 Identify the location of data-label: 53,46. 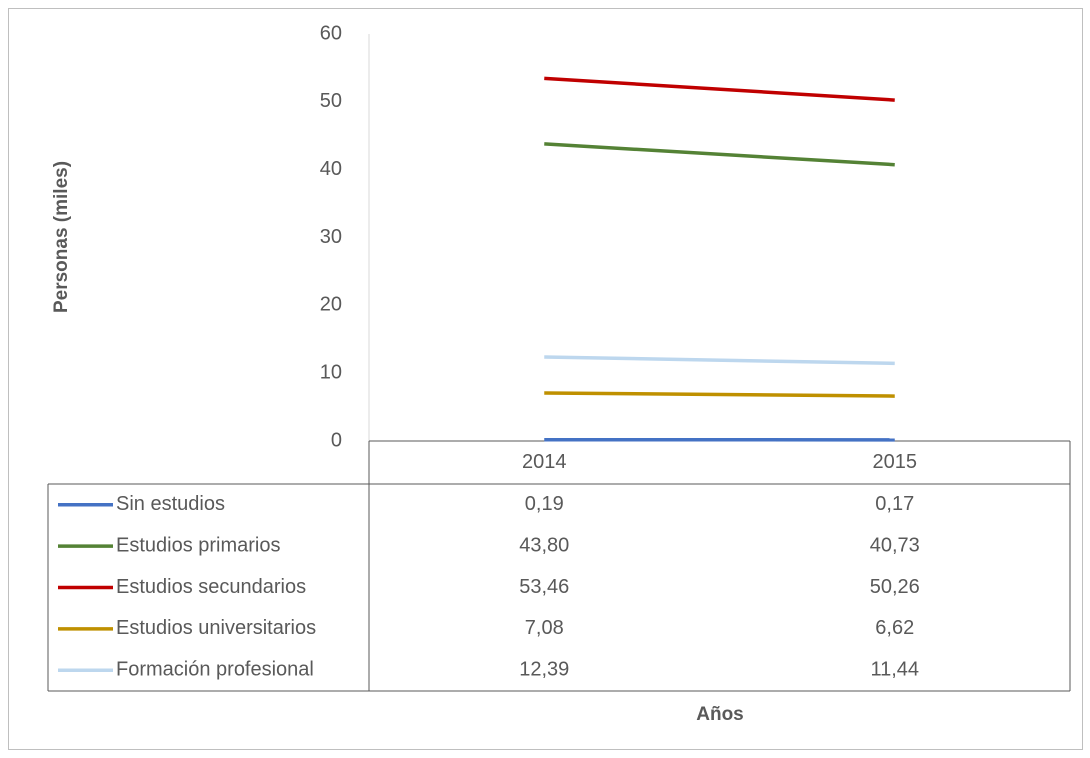
(544, 587).